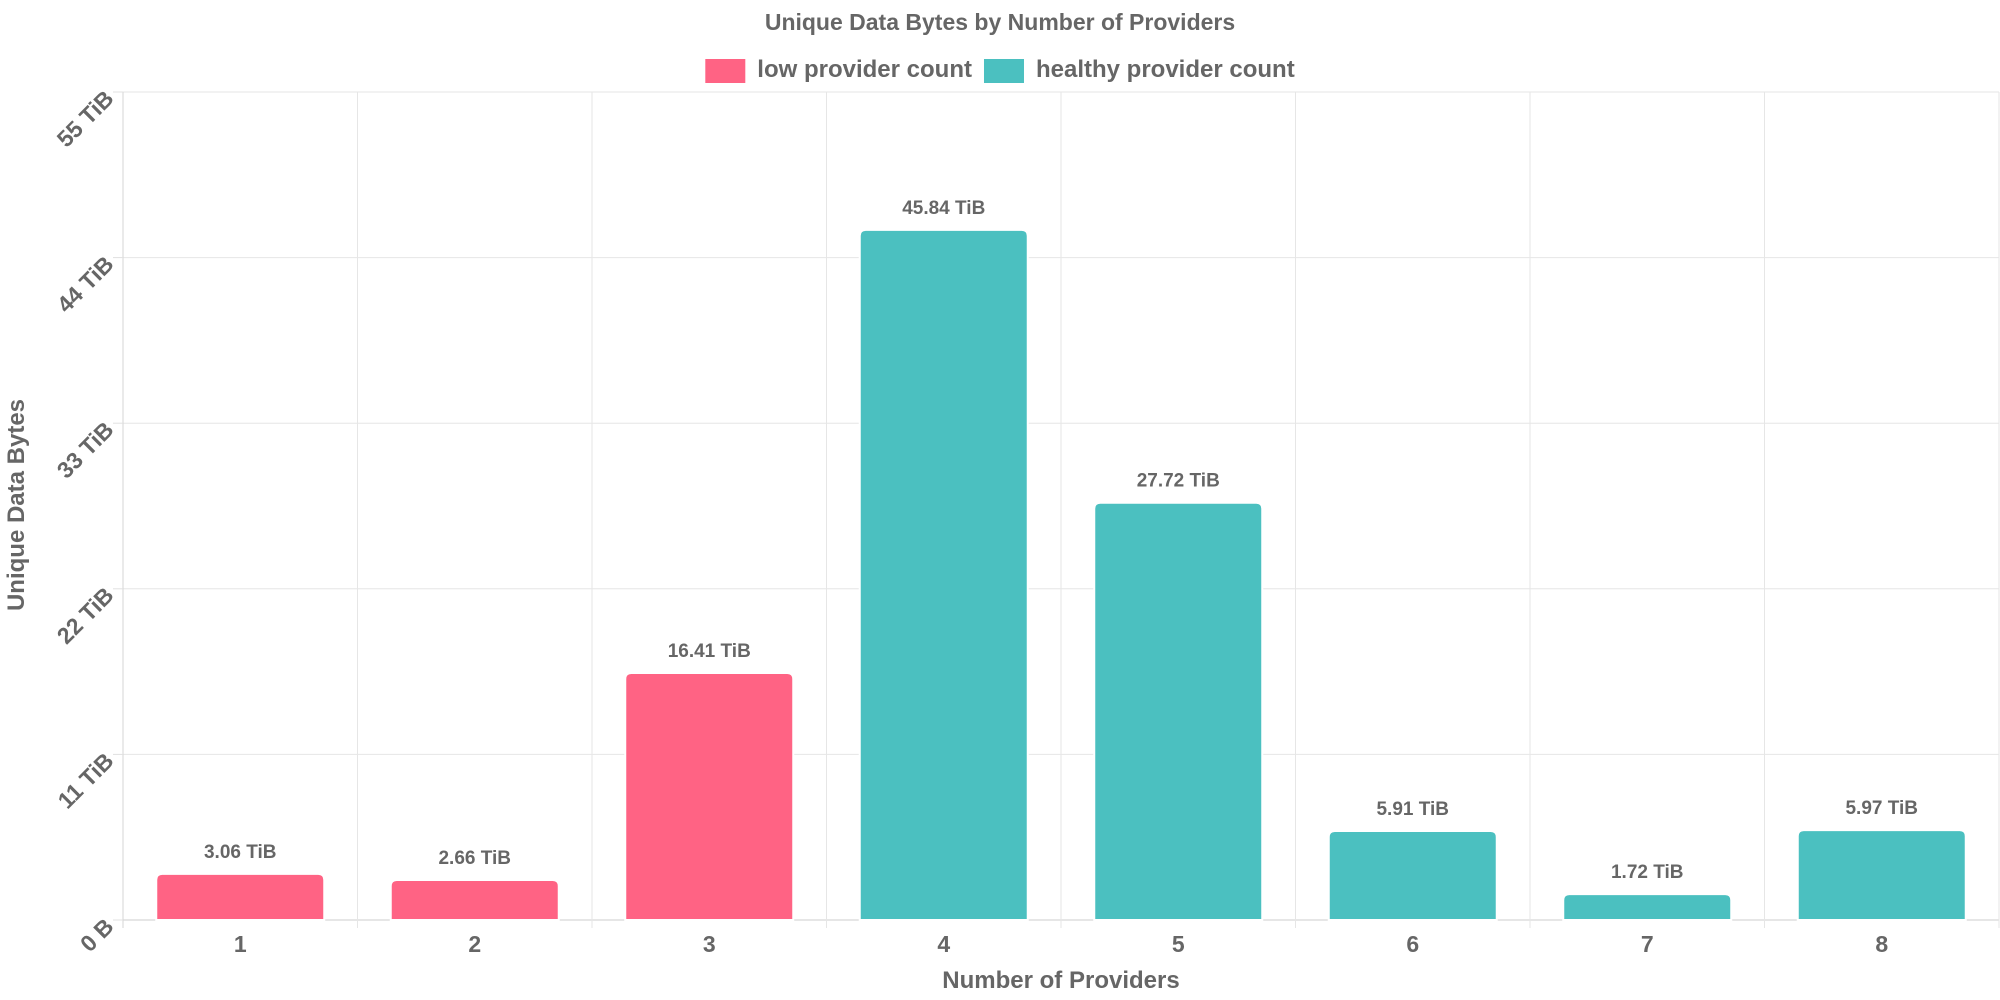  What do you see at coordinates (709, 651) in the screenshot?
I see `bar-value-label: 16.41 TiB` at bounding box center [709, 651].